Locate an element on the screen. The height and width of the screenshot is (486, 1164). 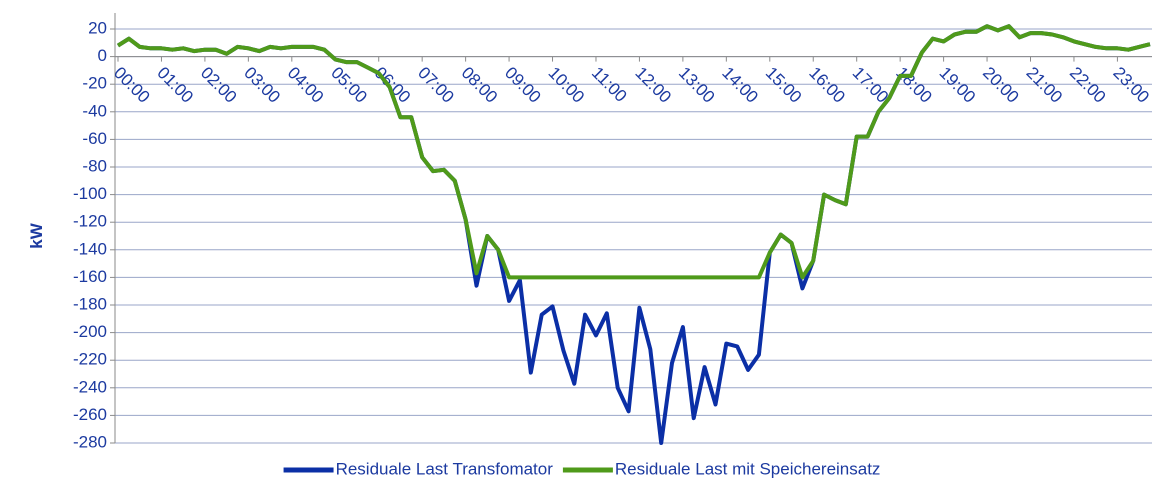
y-tick-label: -40 is located at coordinates (94, 110).